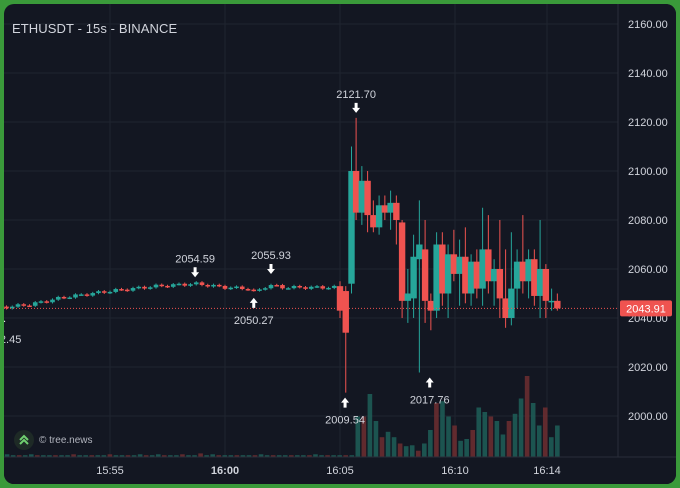 This screenshot has width=680, height=488. Describe the element at coordinates (356, 107) in the screenshot. I see `arrow-down-icon` at that location.